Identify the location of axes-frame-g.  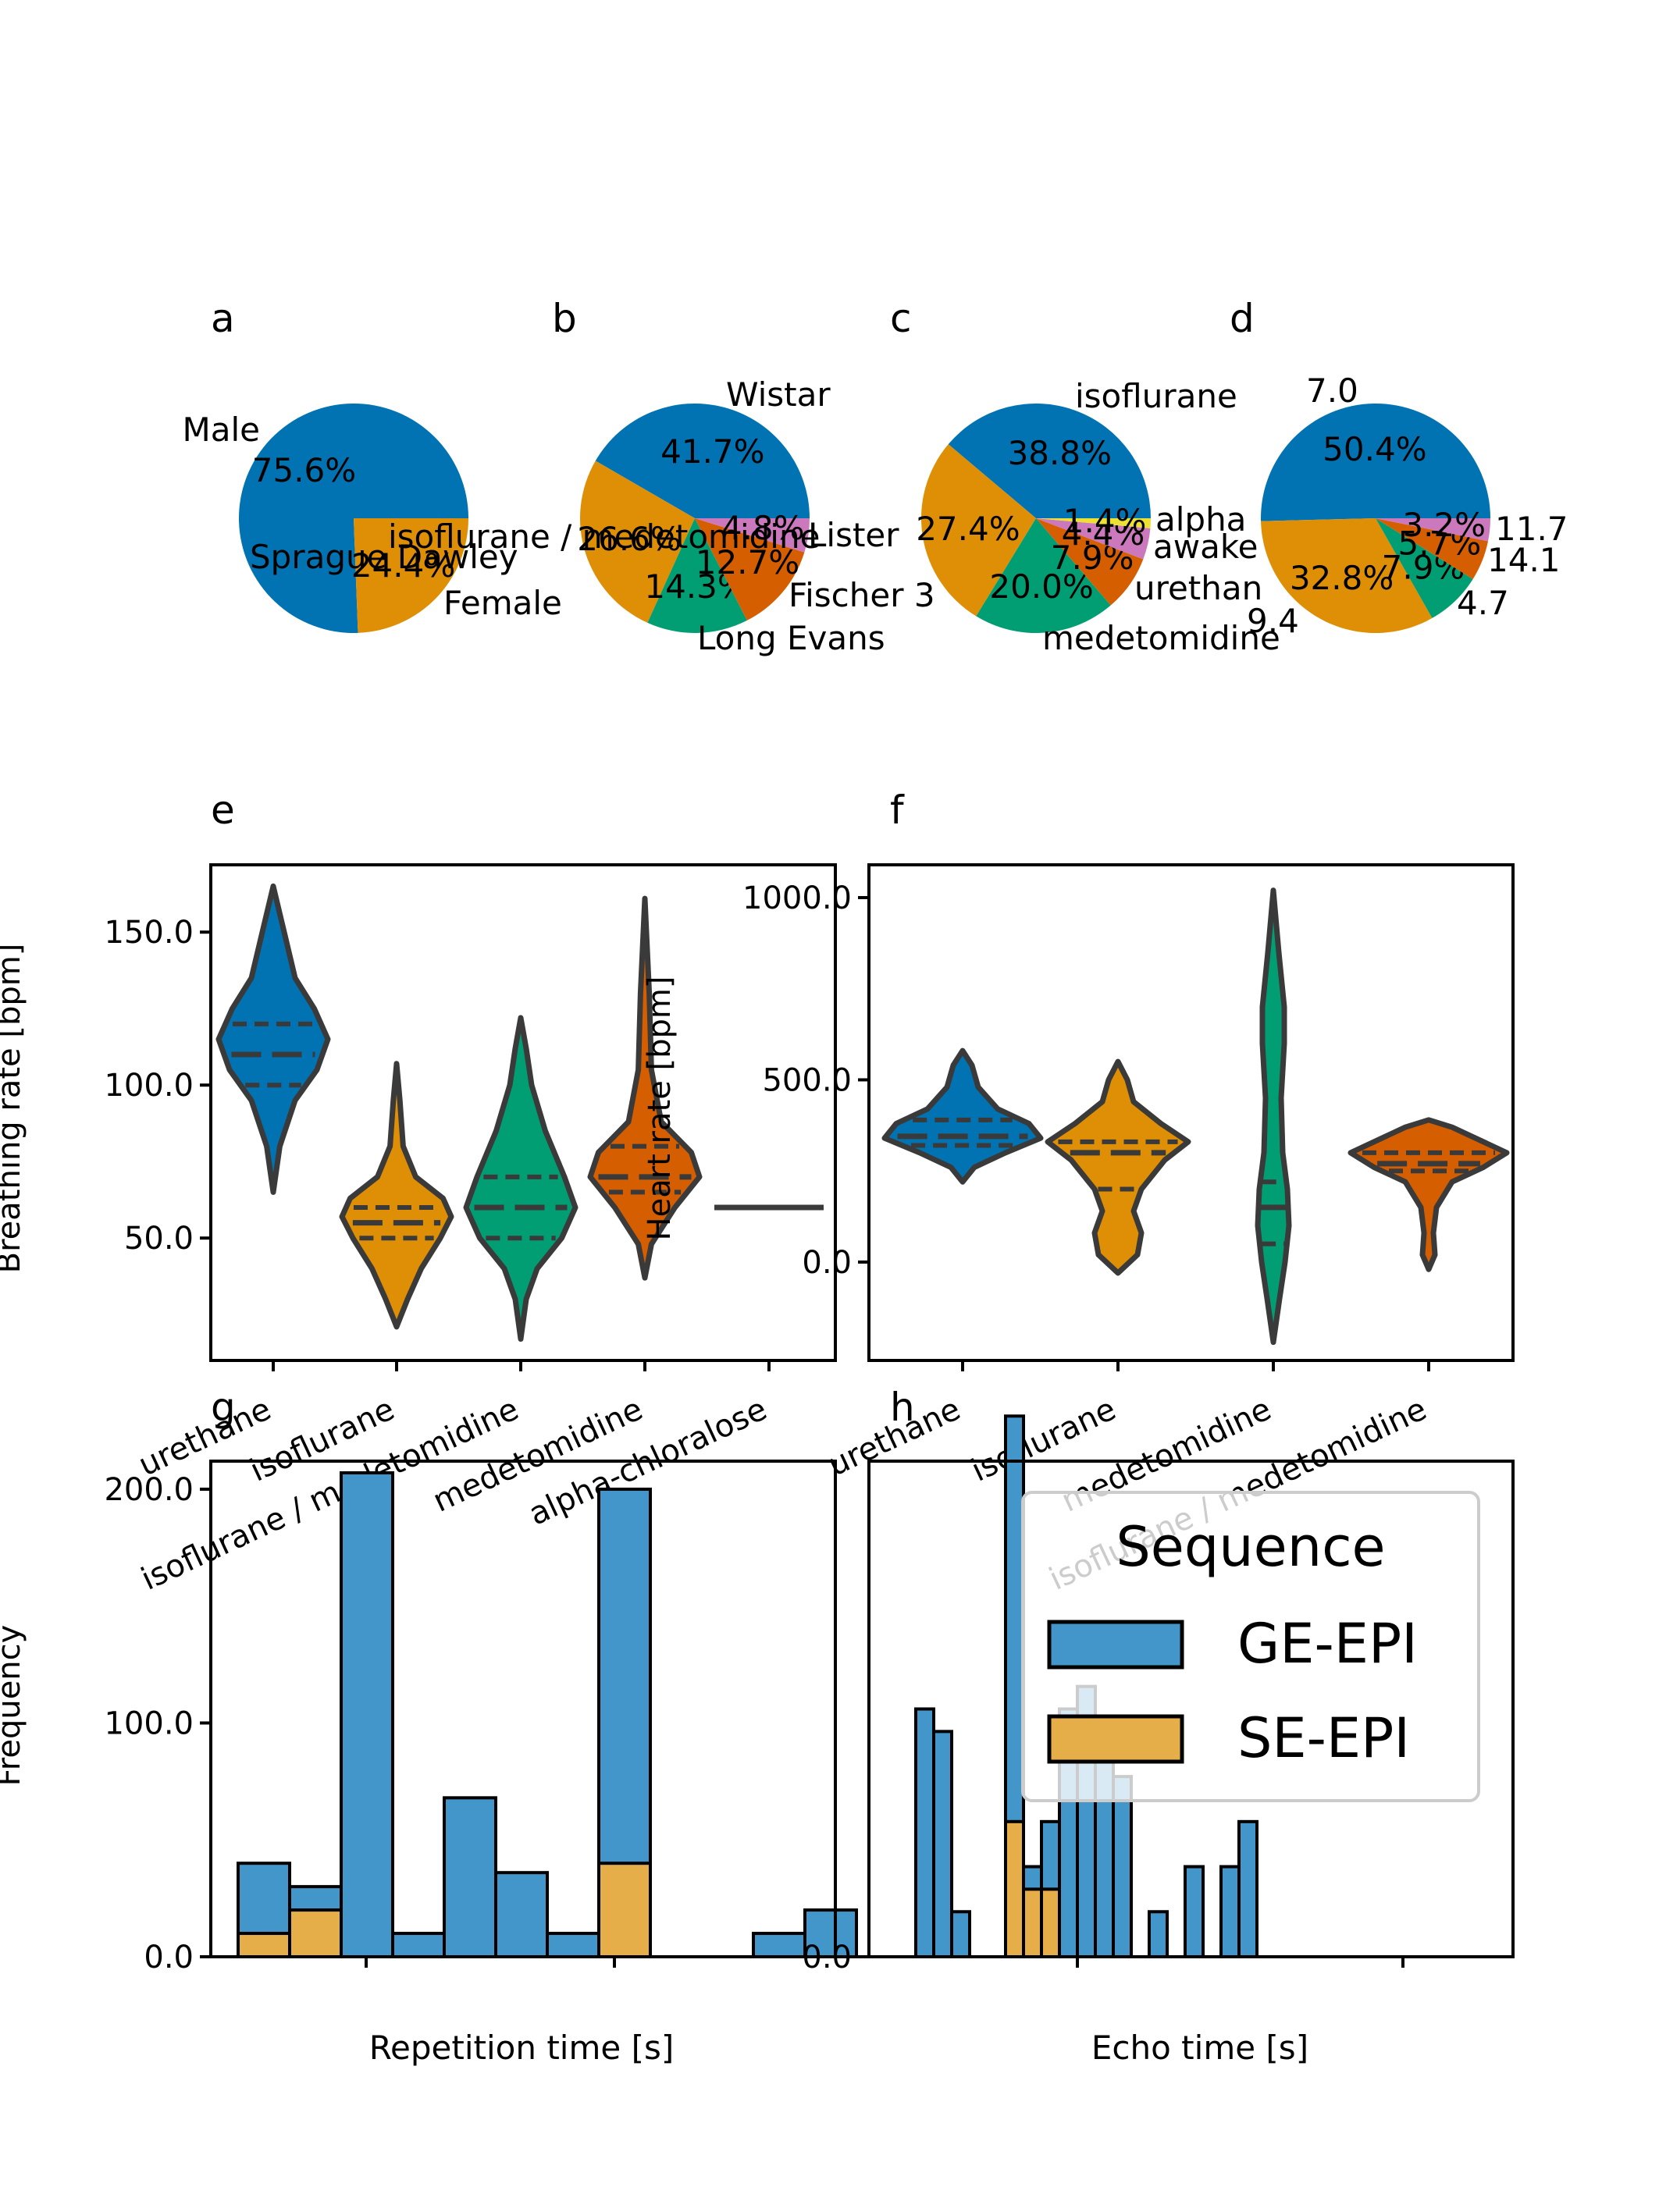
(523, 1709).